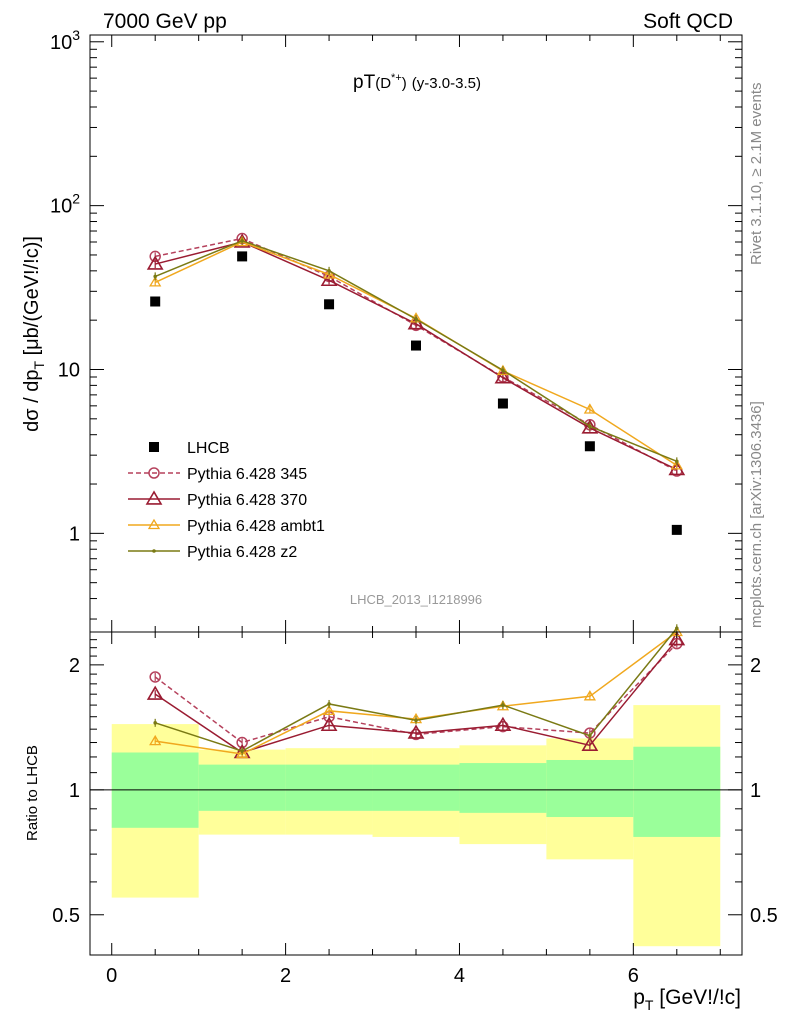  Describe the element at coordinates (66, 916) in the screenshot. I see `y-tick-label: 0.5` at that location.